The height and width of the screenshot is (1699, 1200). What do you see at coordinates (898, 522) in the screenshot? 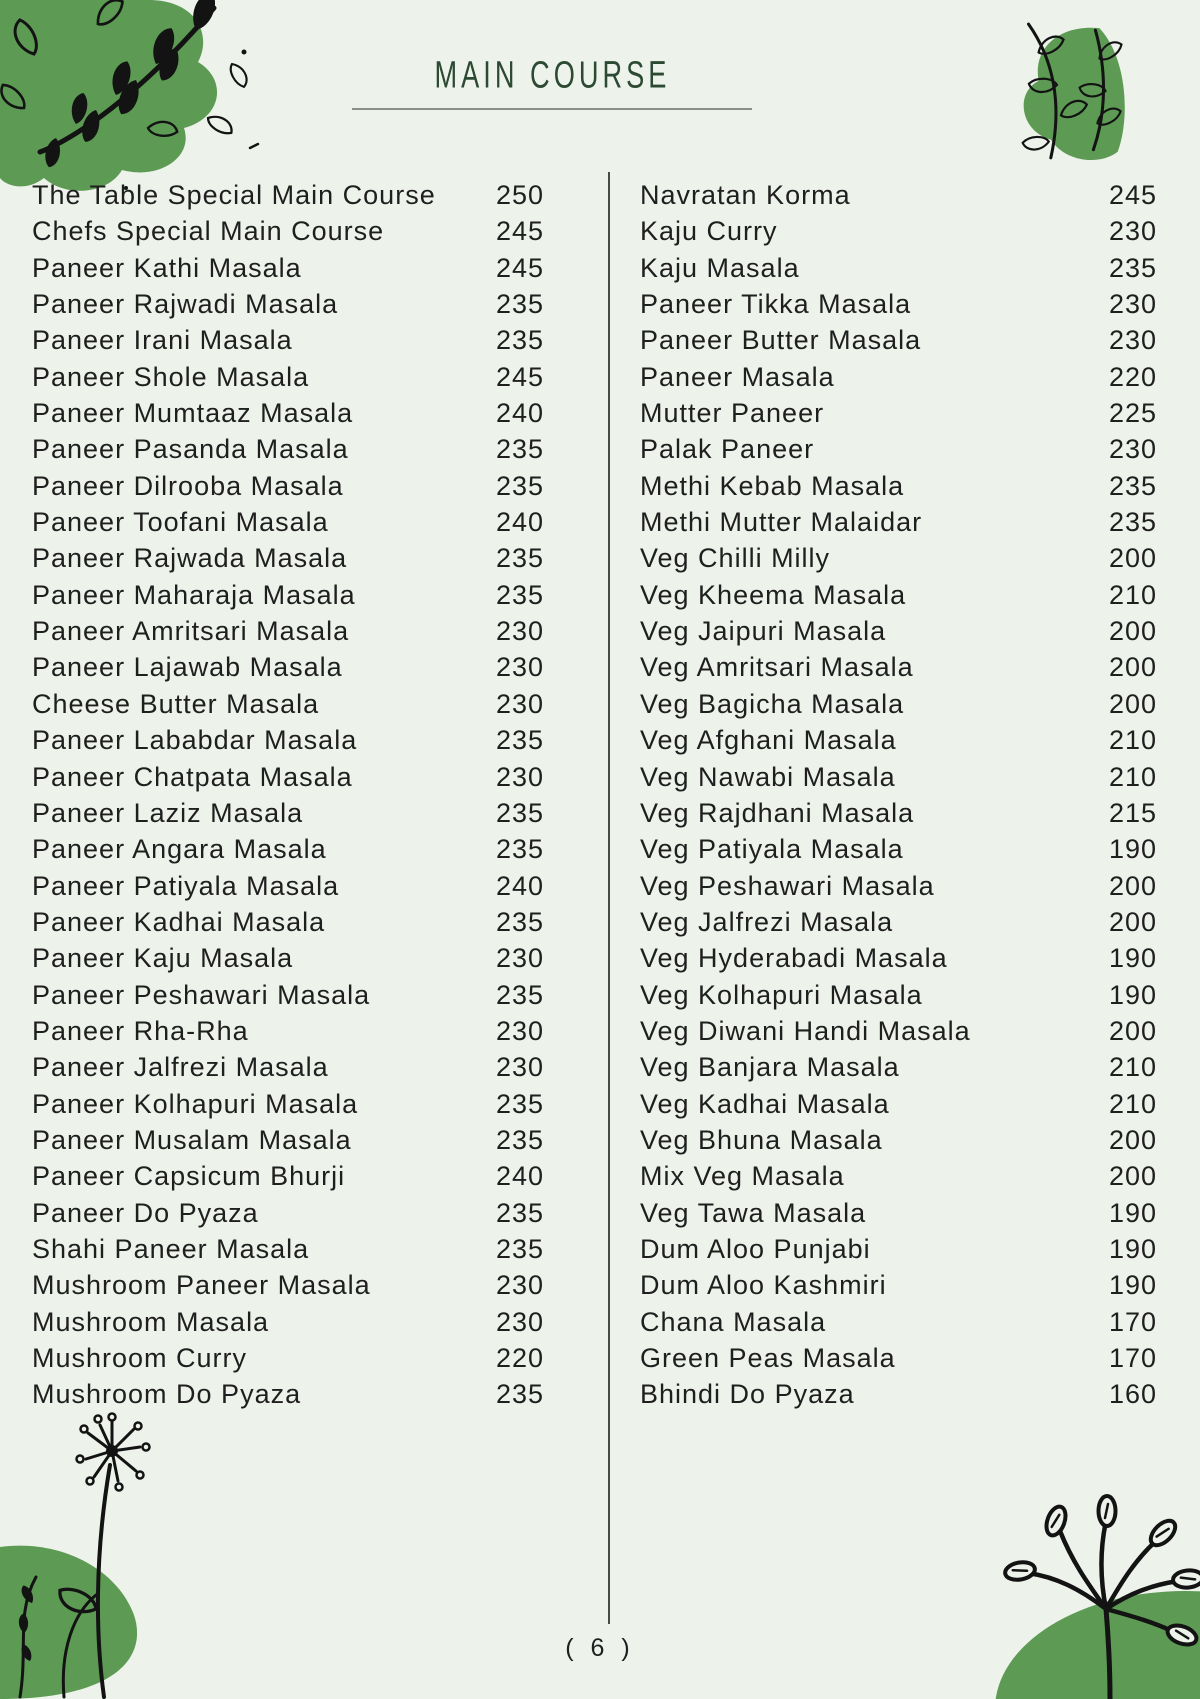
I see `menu-item-row: Methi Mutter Malaidar 235` at bounding box center [898, 522].